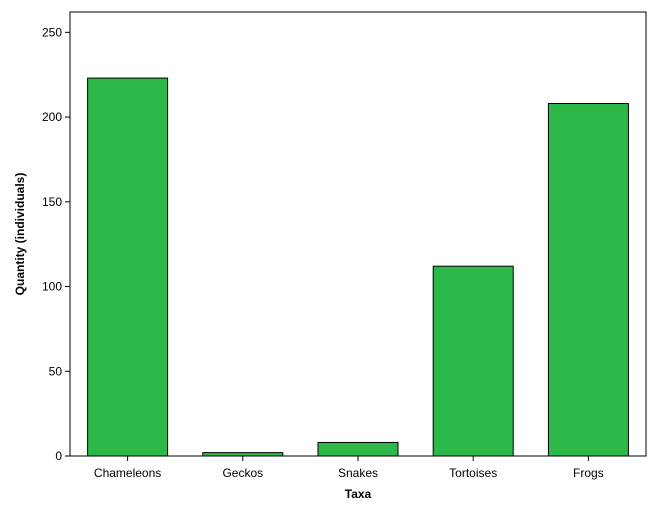 This screenshot has width=648, height=506. What do you see at coordinates (242, 473) in the screenshot?
I see `x-tick-label: Geckos` at bounding box center [242, 473].